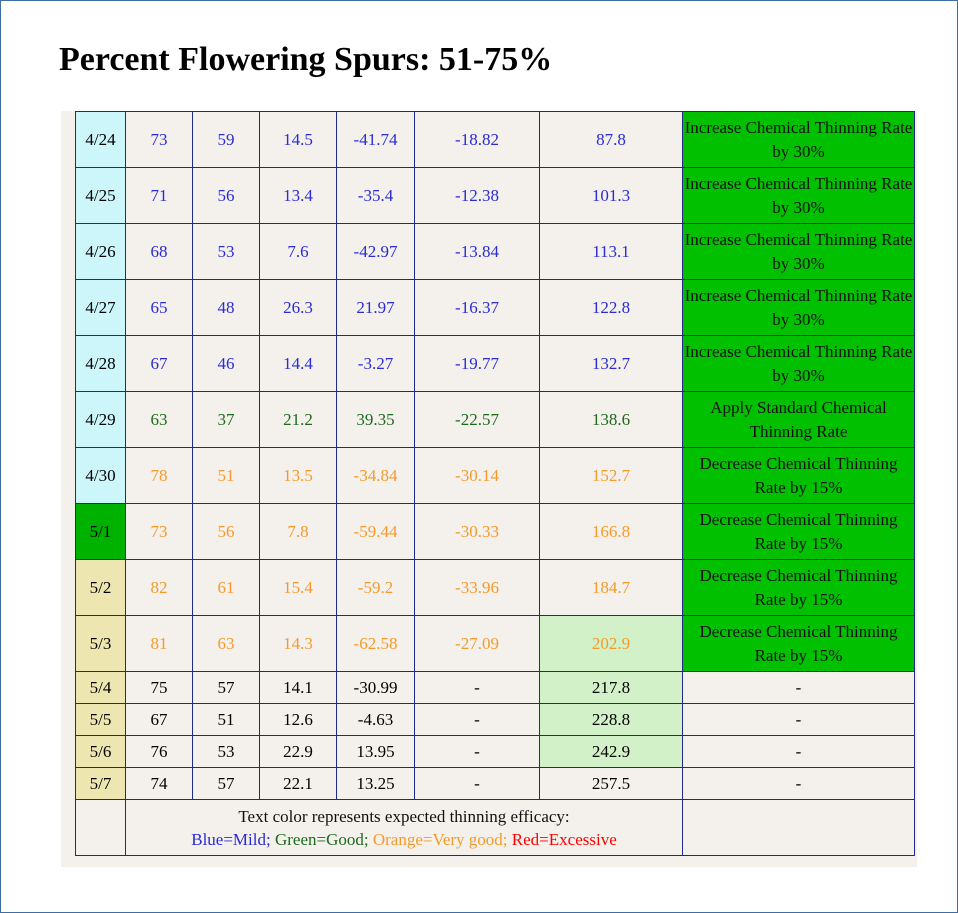 The height and width of the screenshot is (913, 958). Describe the element at coordinates (611, 531) in the screenshot. I see `cell-value-6: 166.8` at that location.